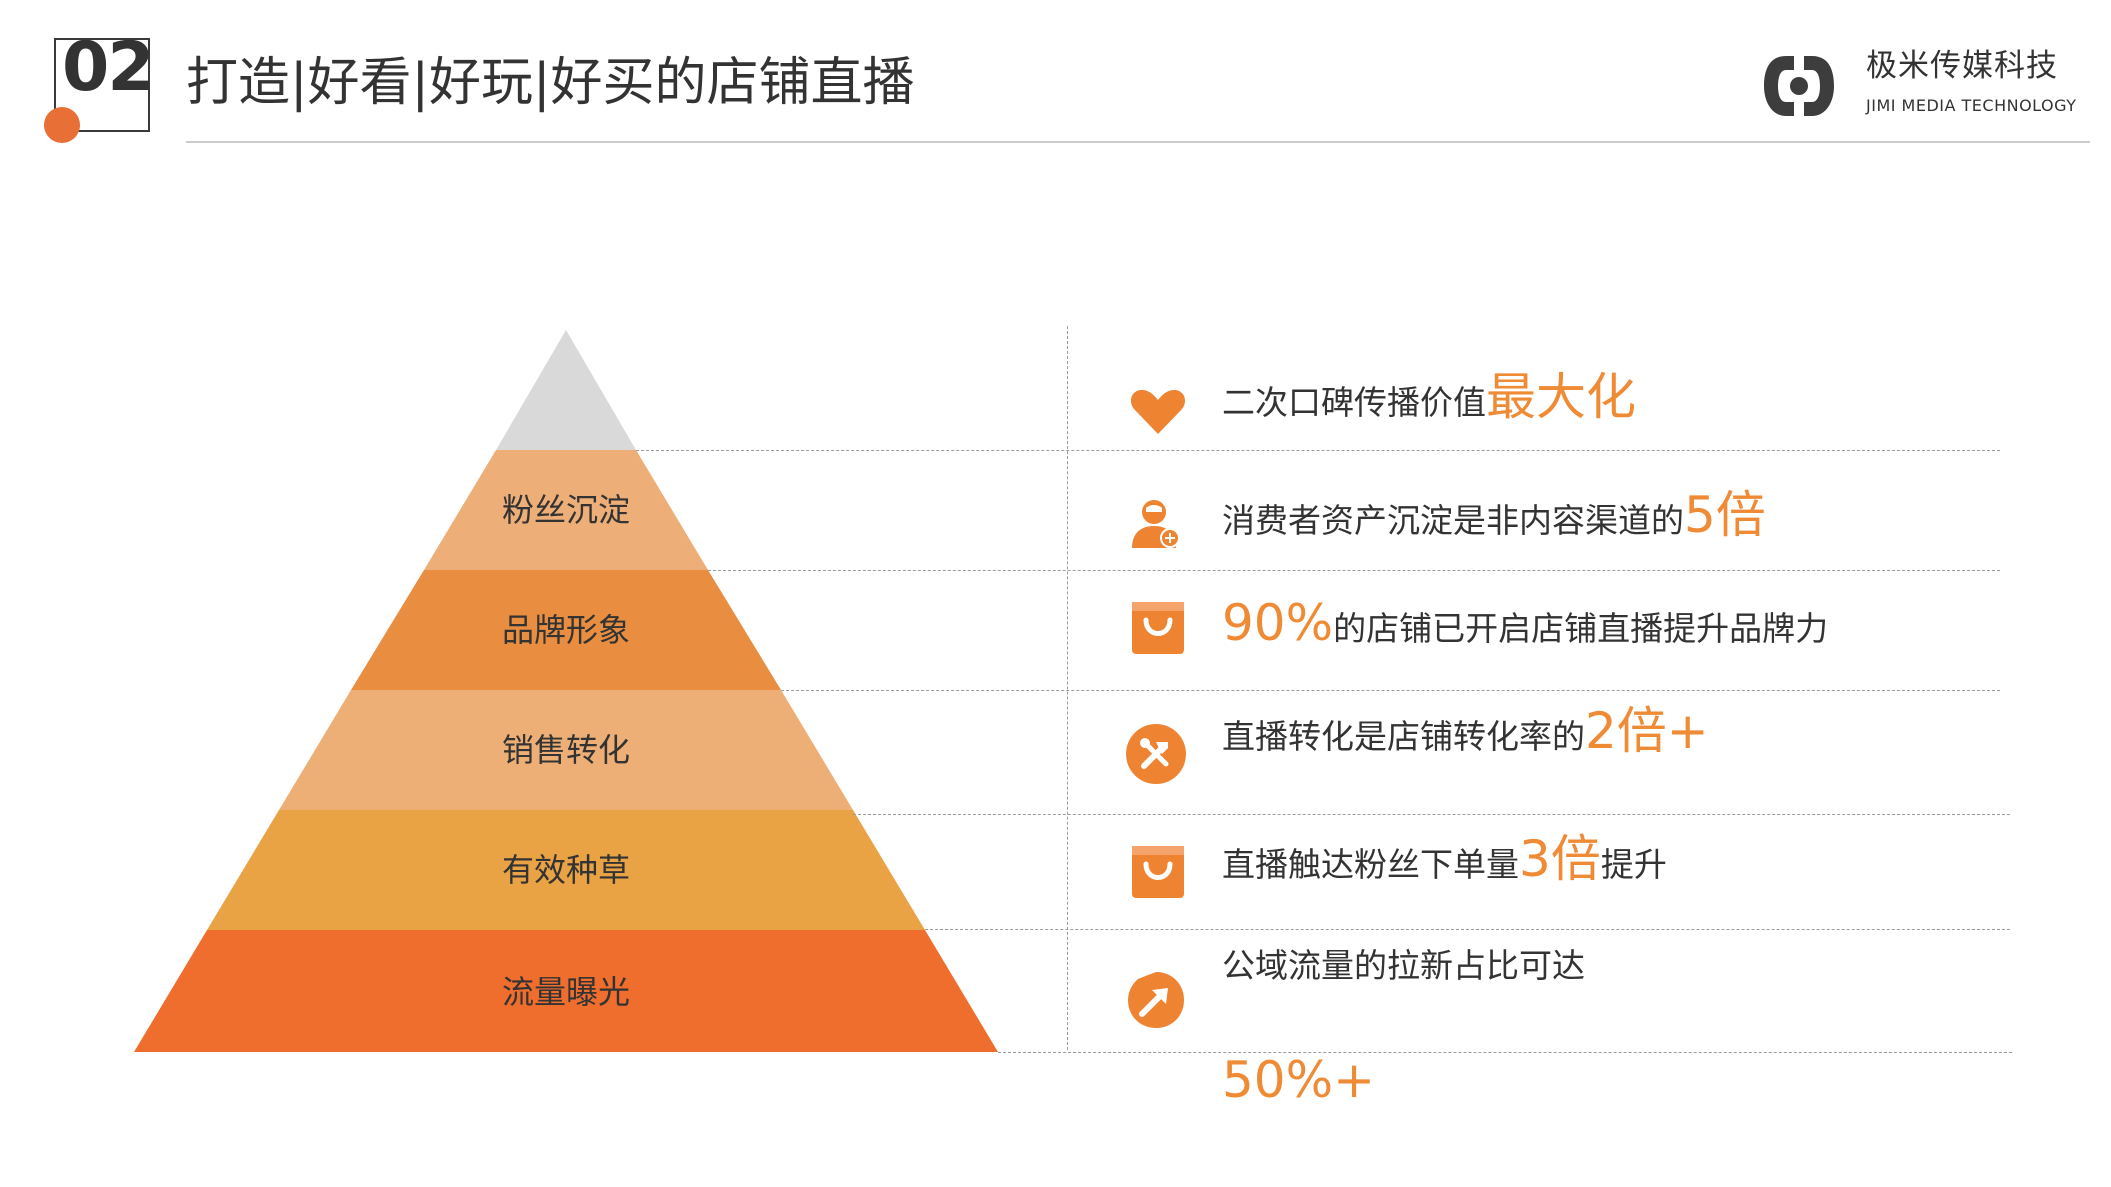  I want to click on header-divider, so click(1138, 142).